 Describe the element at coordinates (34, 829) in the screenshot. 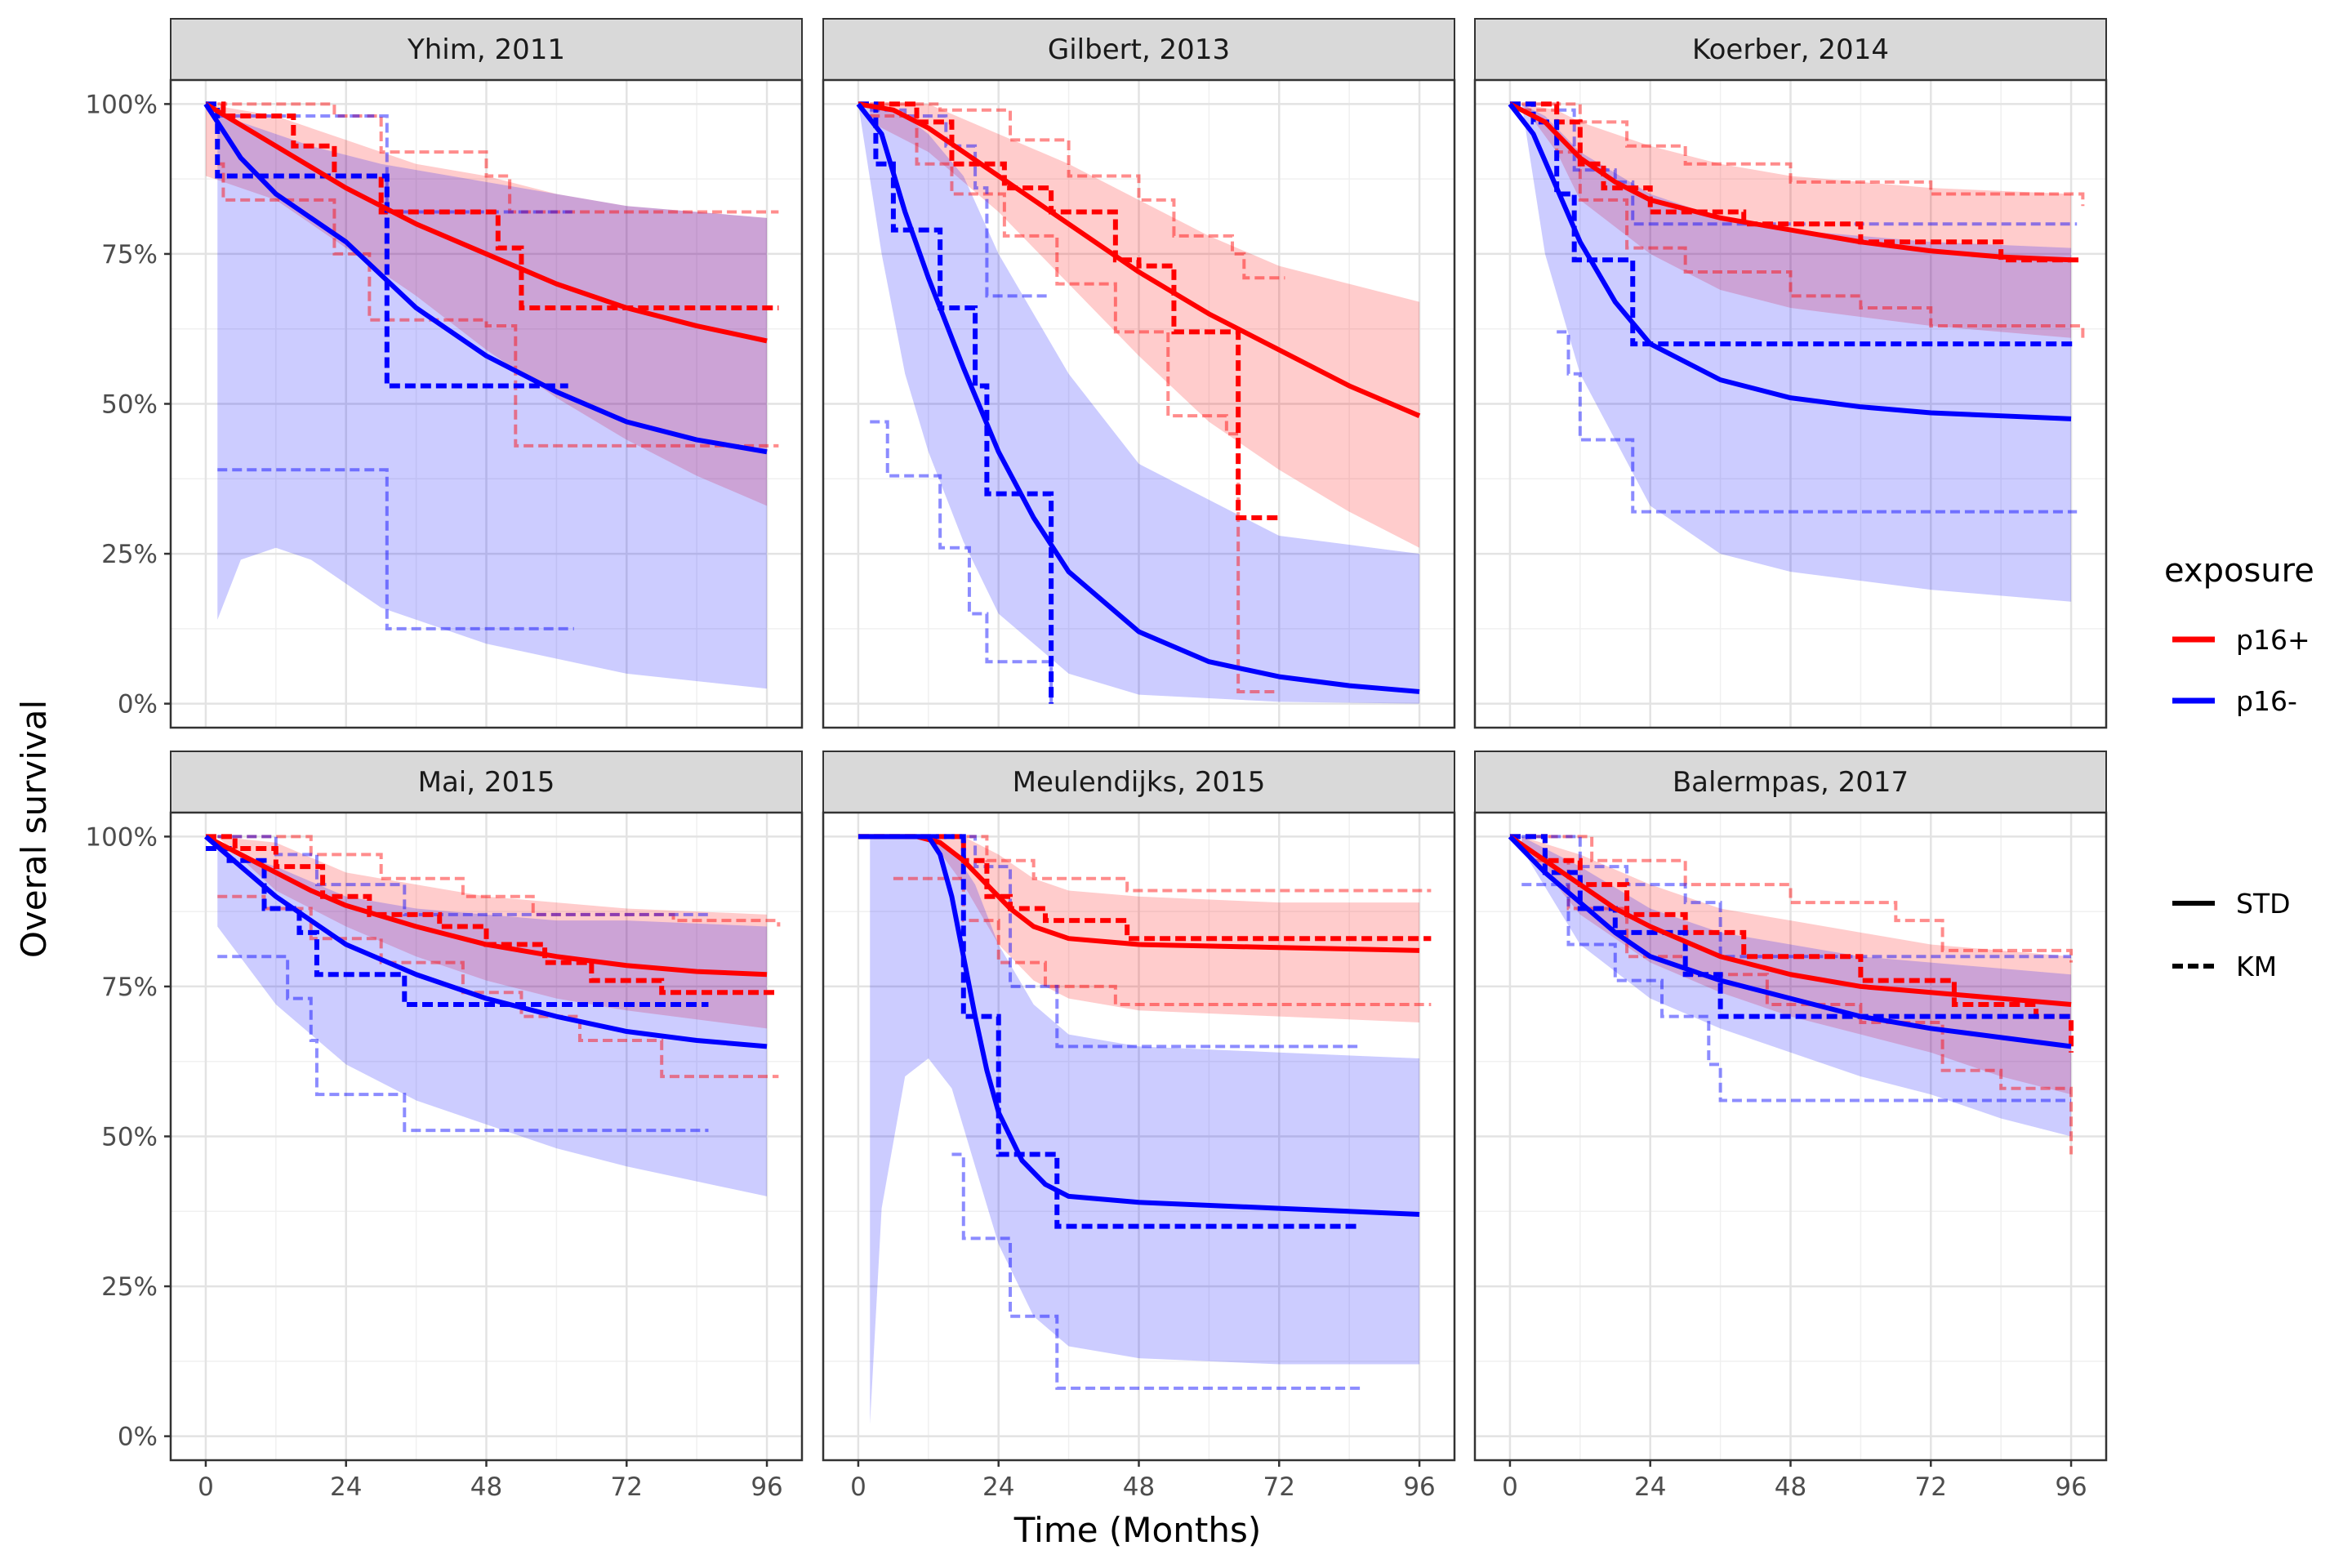

I see `y-axis-title: Overal survival` at that location.